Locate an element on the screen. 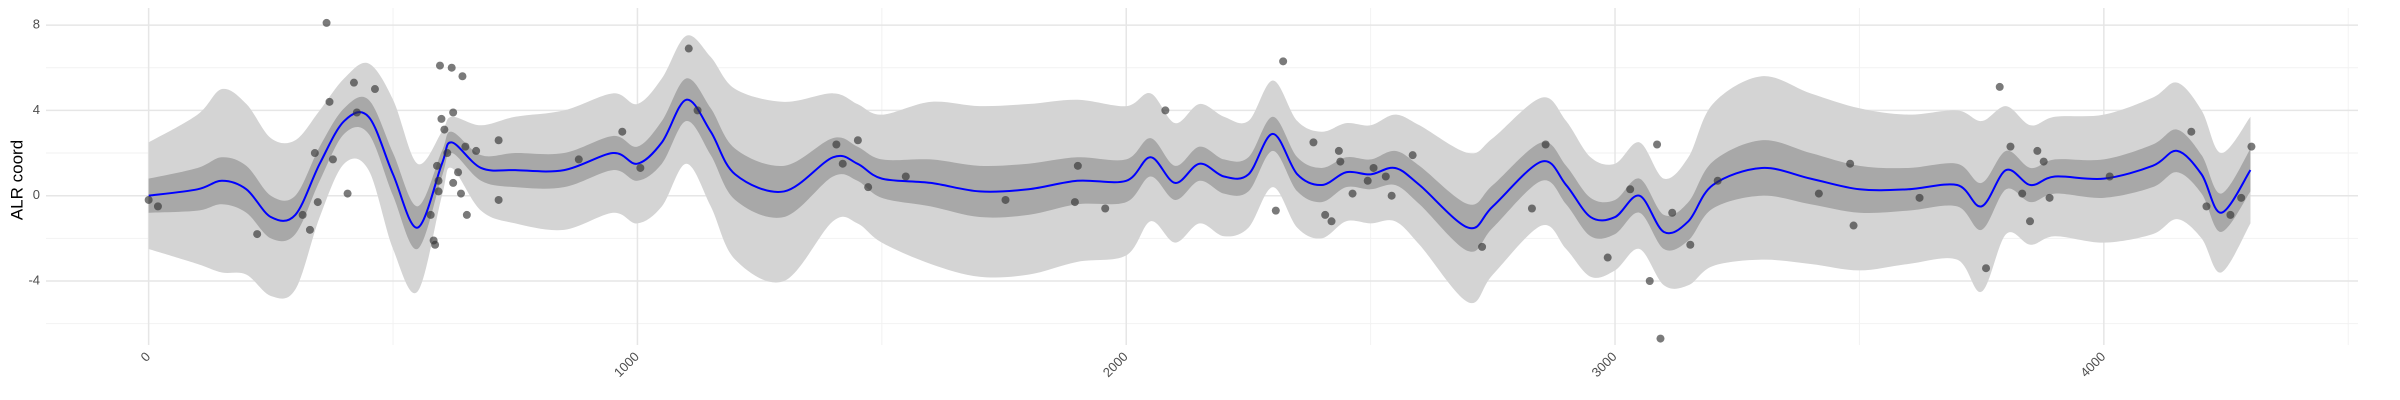 The width and height of the screenshot is (2400, 400). y-tick-label: -4 is located at coordinates (34, 279).